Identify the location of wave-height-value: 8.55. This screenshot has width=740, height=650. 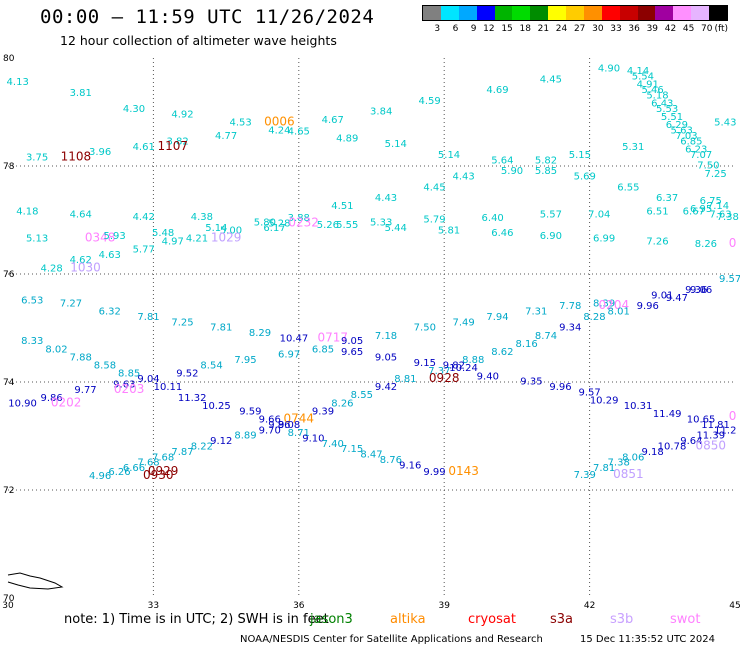
(362, 395).